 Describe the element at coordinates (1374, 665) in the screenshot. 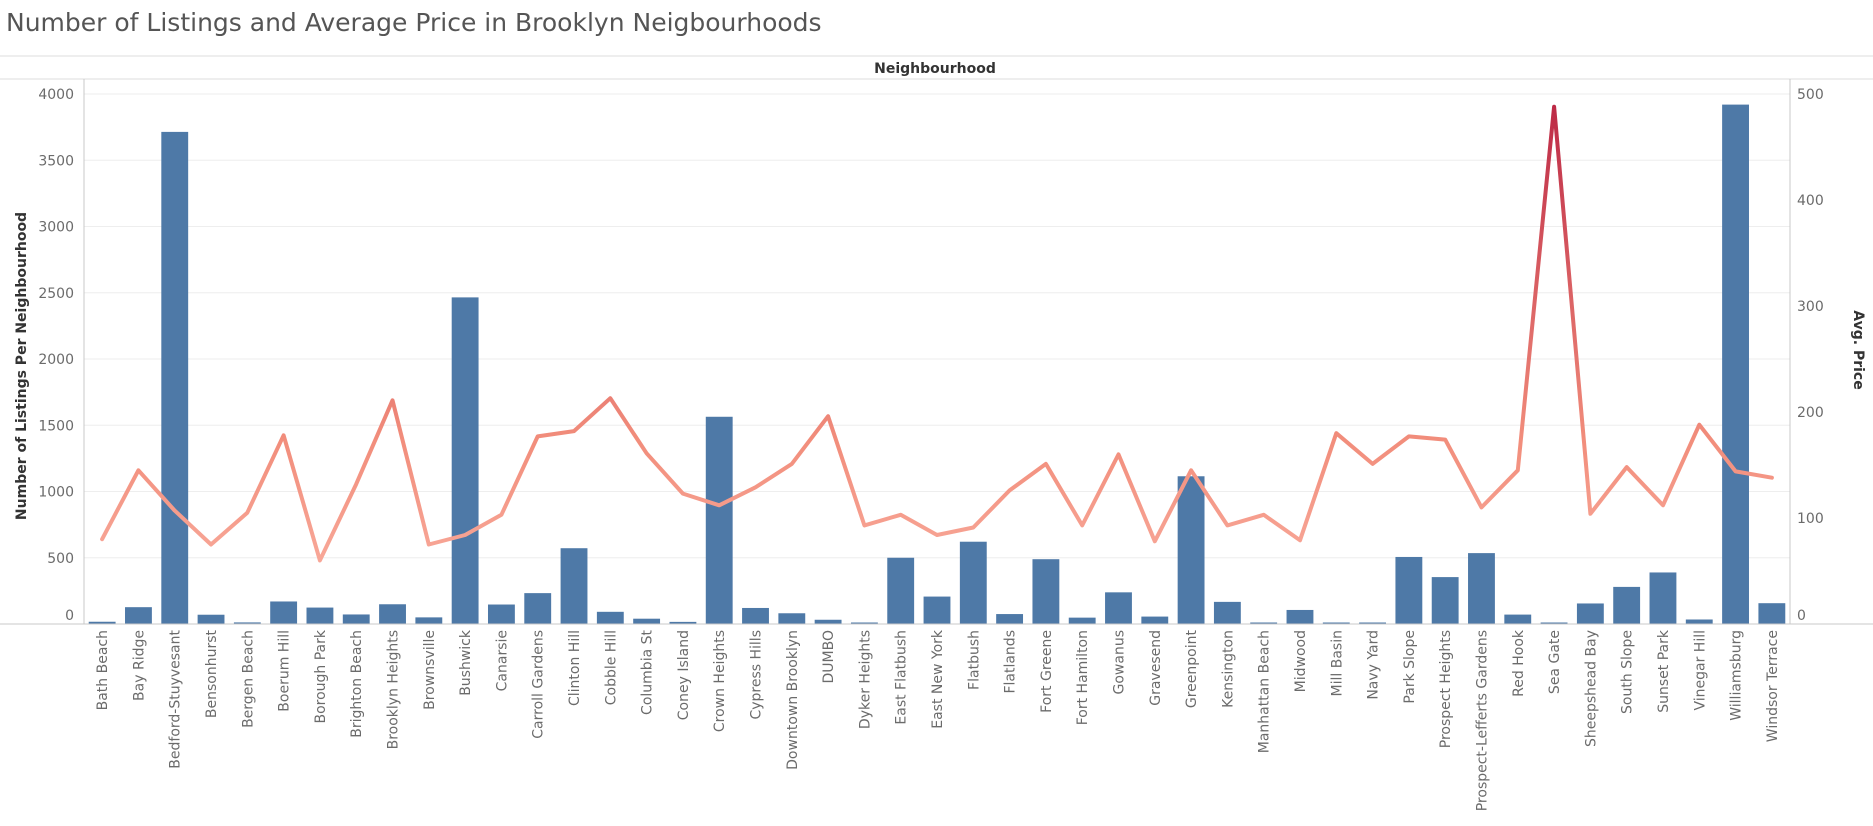

I see `category-label: Navy Yard` at that location.